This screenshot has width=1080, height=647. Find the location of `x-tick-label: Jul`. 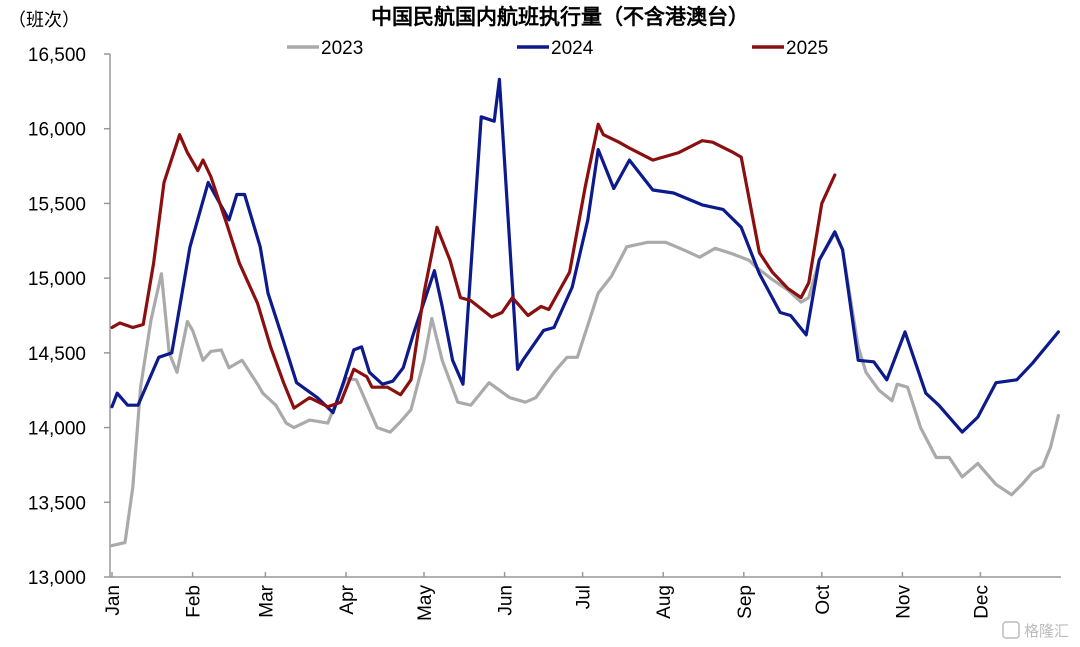

x-tick-label: Jul is located at coordinates (584, 597).